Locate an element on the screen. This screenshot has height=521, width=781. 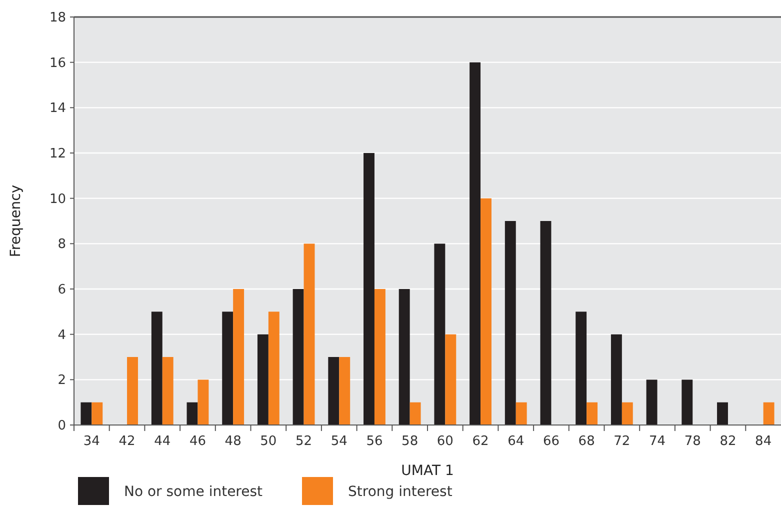
x-tick-label: 66 is located at coordinates (551, 441).